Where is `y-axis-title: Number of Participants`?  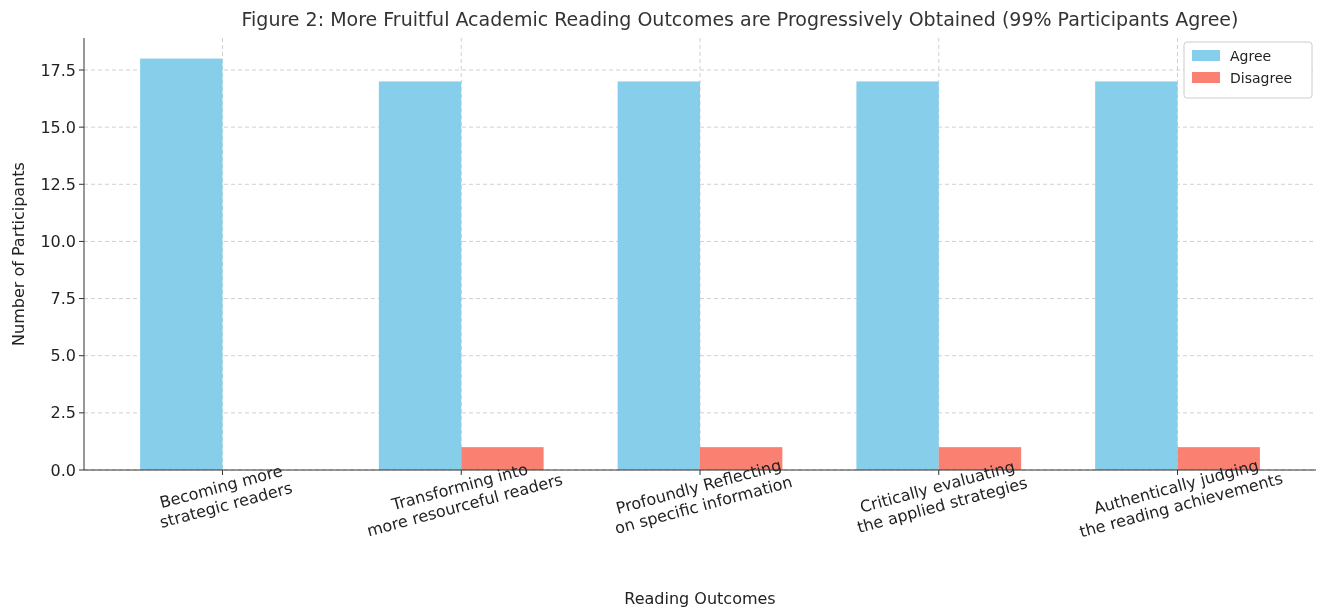
y-axis-title: Number of Participants is located at coordinates (18, 254).